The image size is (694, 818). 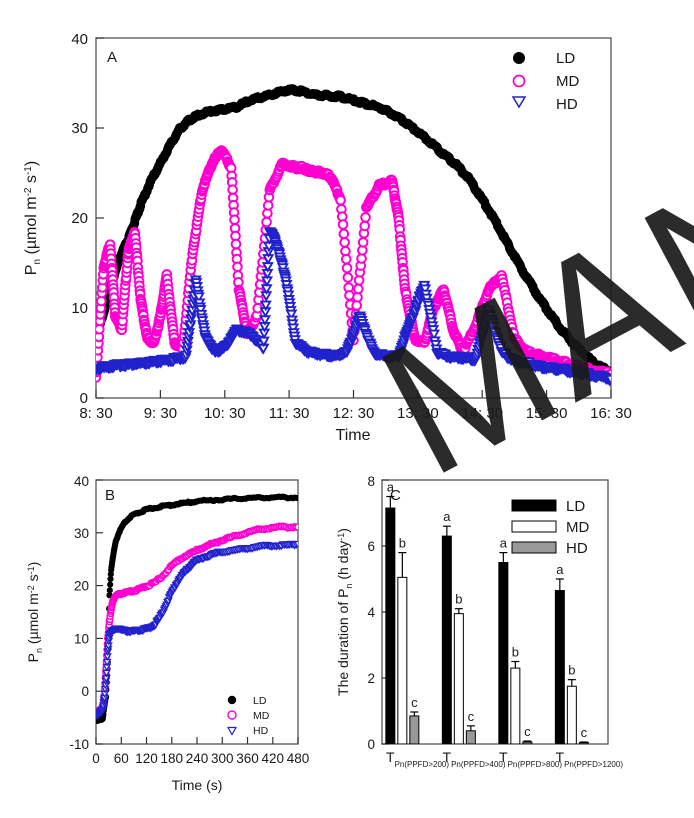 I want to click on svg-text: The duration of Pn (h day-1), so click(x=344, y=612).